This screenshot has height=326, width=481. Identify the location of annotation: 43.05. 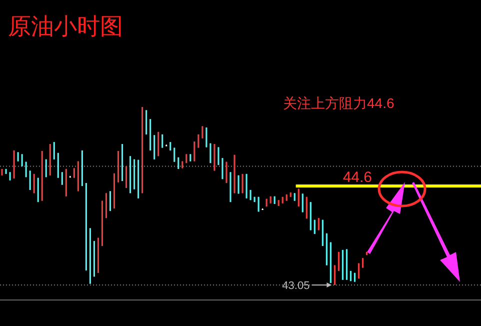
(296, 286).